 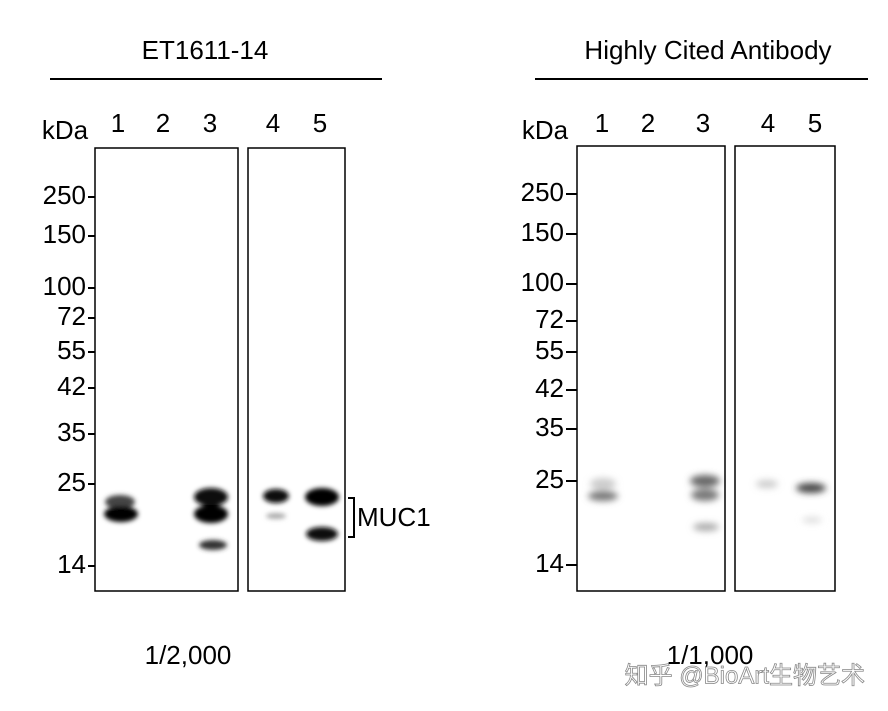 What do you see at coordinates (745, 675) in the screenshot?
I see `watermark: 知乎 @BioArt生物艺术` at bounding box center [745, 675].